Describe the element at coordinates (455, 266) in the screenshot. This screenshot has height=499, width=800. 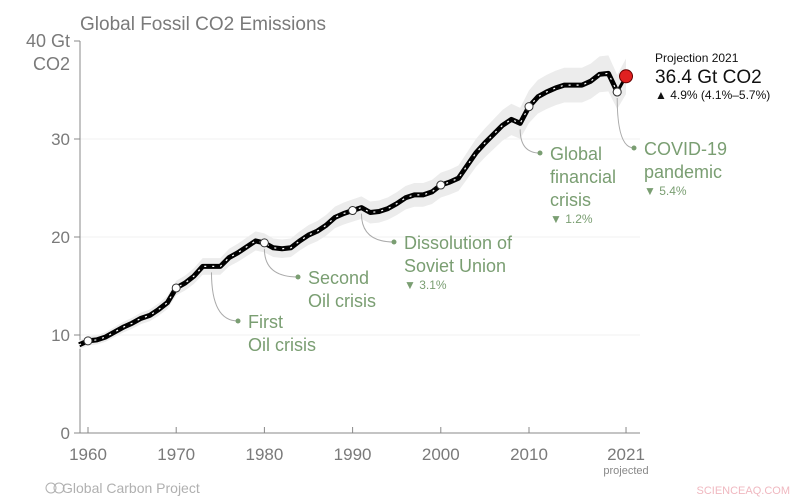
I see `annotation-text: Soviet Union` at that location.